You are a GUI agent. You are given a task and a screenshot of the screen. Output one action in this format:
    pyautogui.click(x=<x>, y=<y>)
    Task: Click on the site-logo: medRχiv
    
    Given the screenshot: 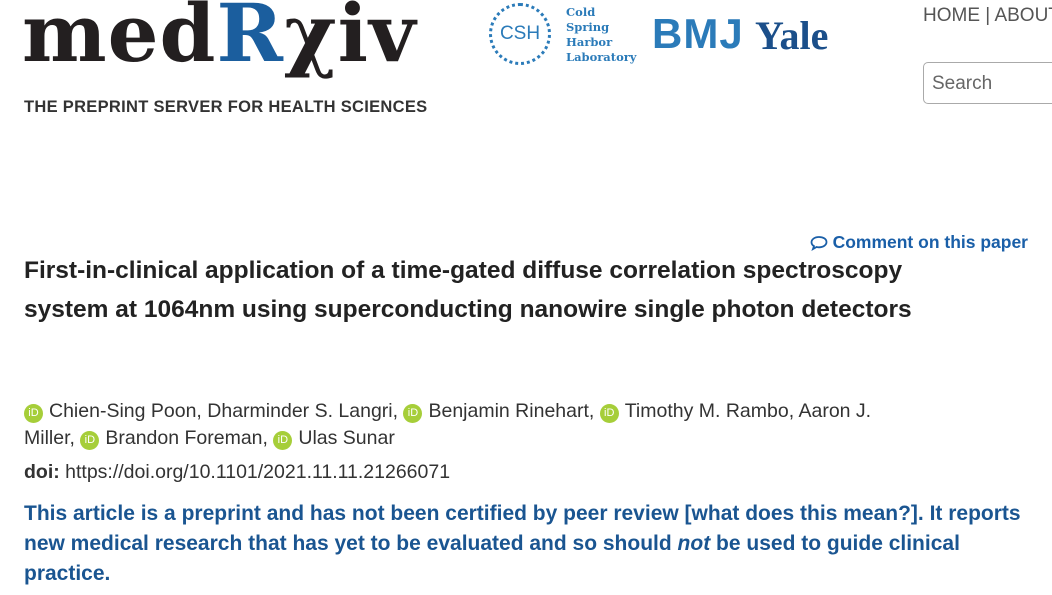 What is the action you would take?
    pyautogui.click(x=219, y=40)
    